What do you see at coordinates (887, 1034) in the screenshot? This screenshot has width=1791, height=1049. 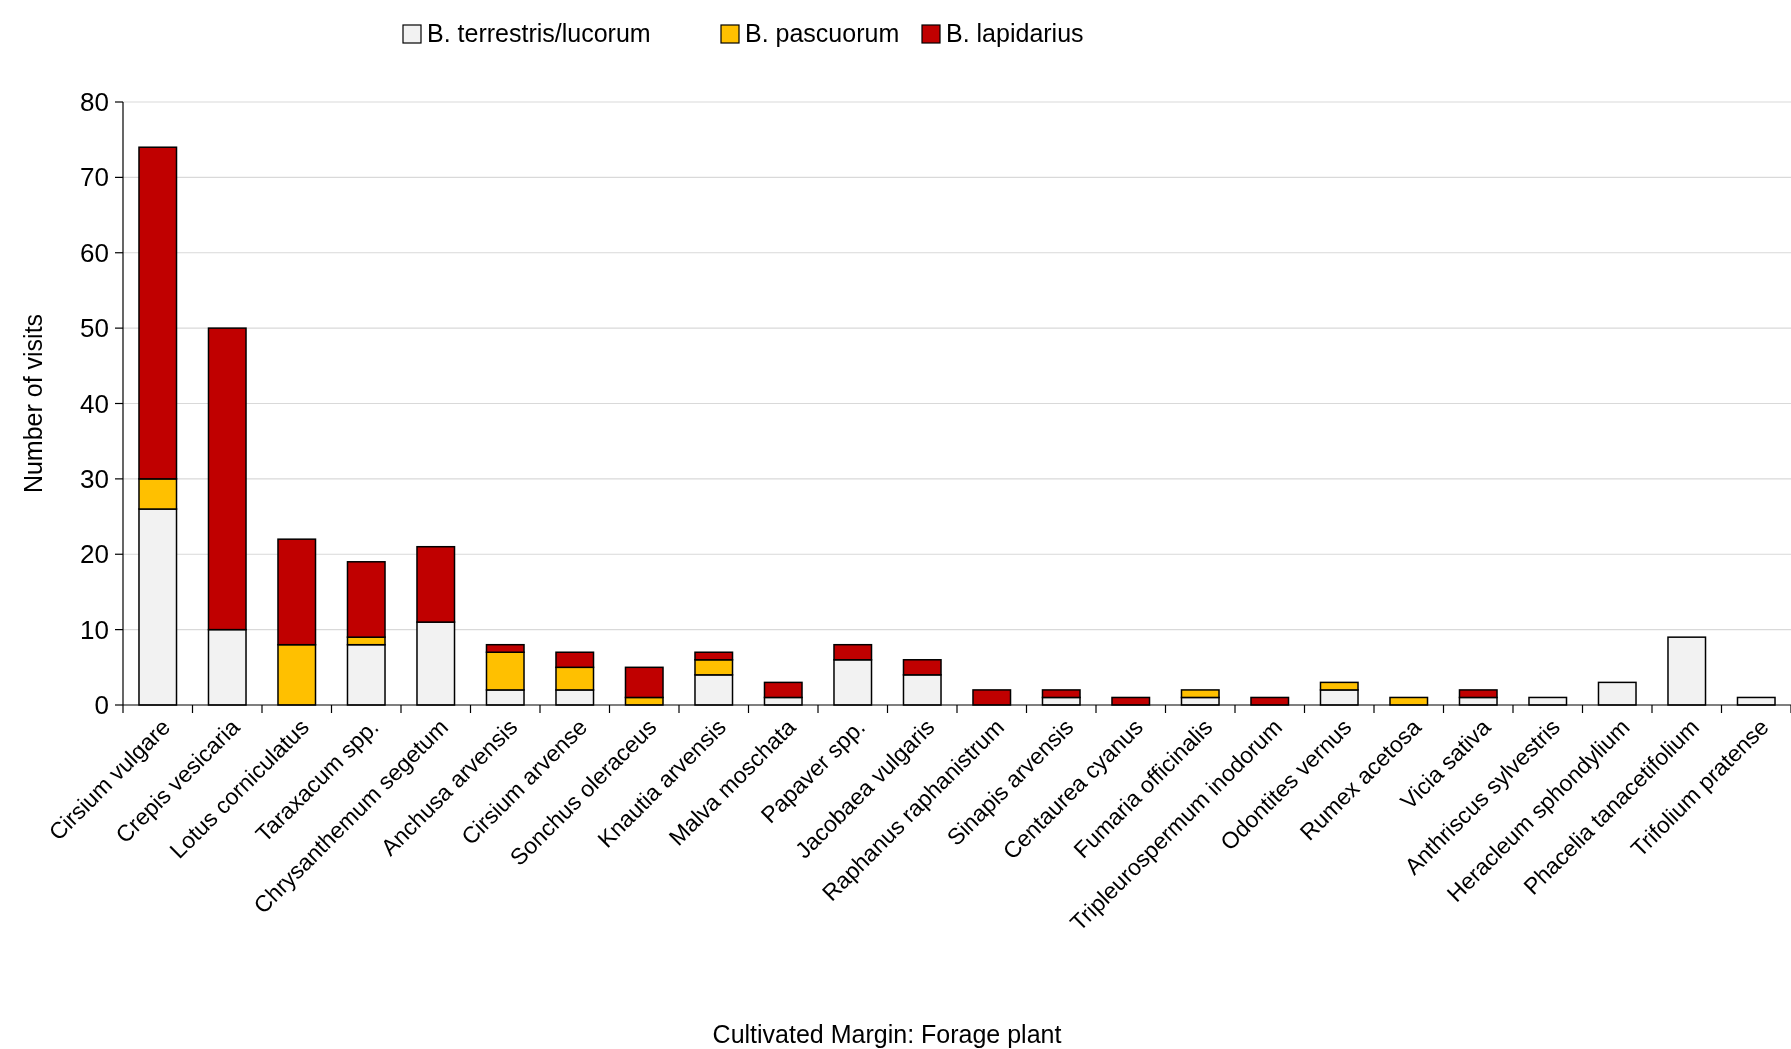 I see `x-axis-title: Cultivated Margin: Forage plant` at bounding box center [887, 1034].